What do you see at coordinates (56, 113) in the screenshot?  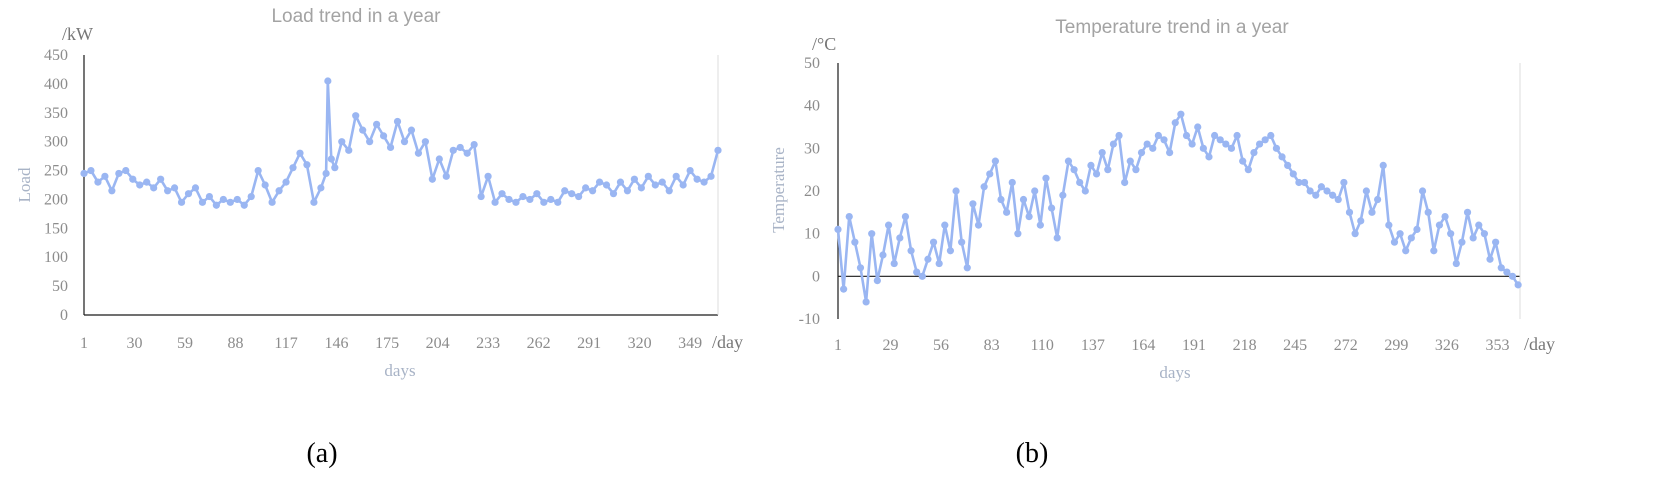 I see `chart-1-y-tick-label: 350` at bounding box center [56, 113].